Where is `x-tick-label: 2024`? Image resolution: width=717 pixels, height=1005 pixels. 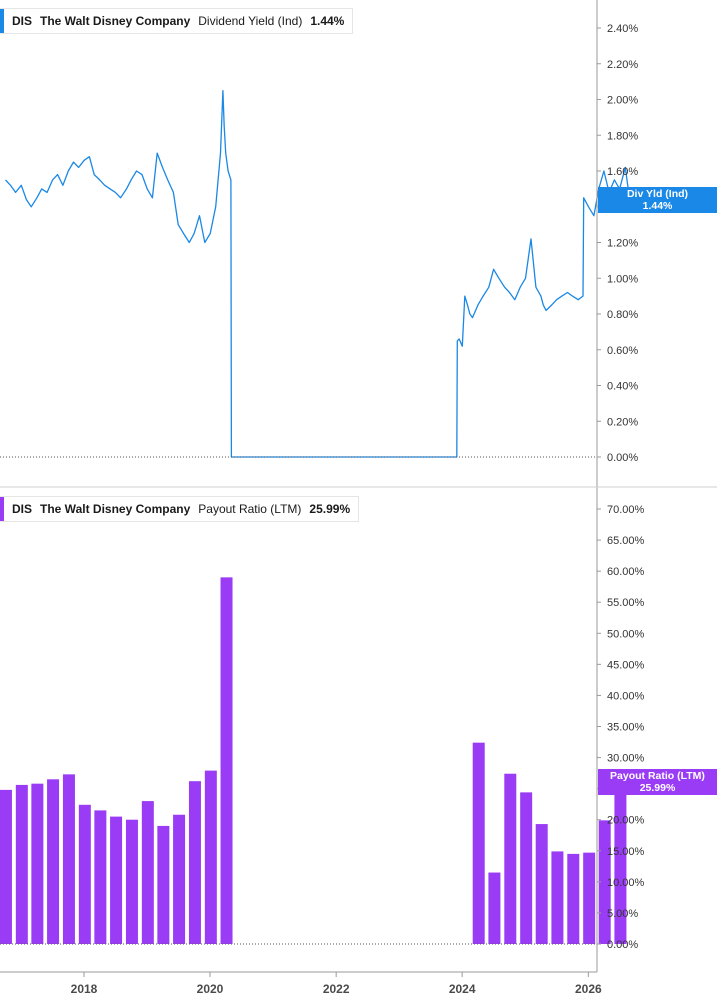 x-tick-label: 2024 is located at coordinates (462, 989).